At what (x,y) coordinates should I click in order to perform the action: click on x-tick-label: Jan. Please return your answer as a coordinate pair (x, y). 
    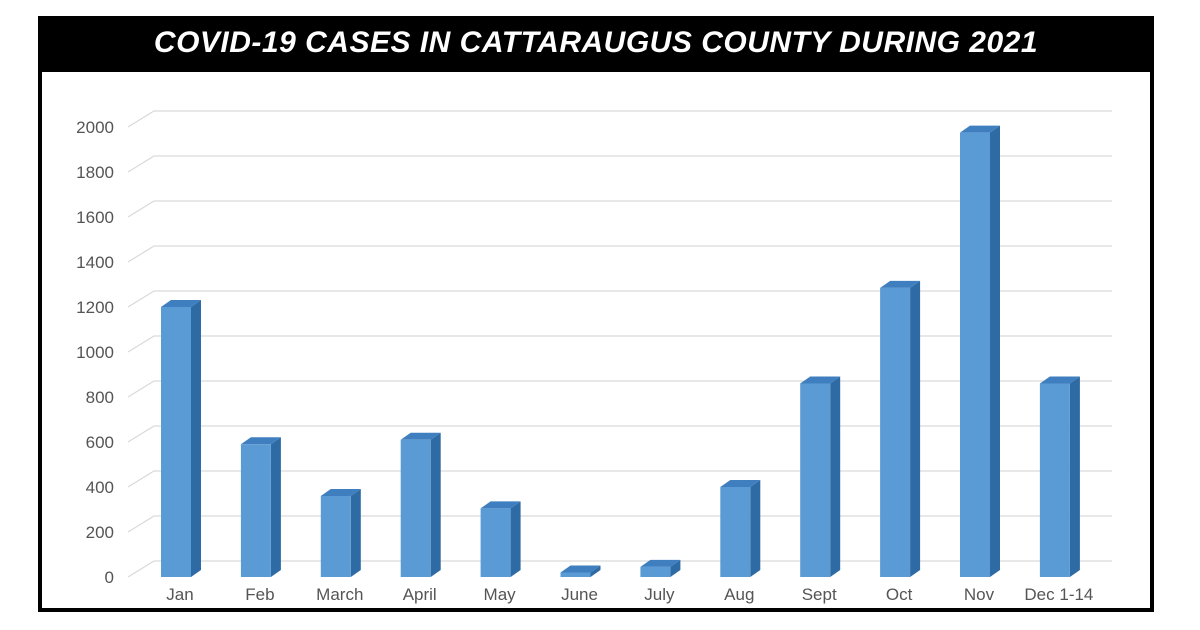
    Looking at the image, I should click on (179, 594).